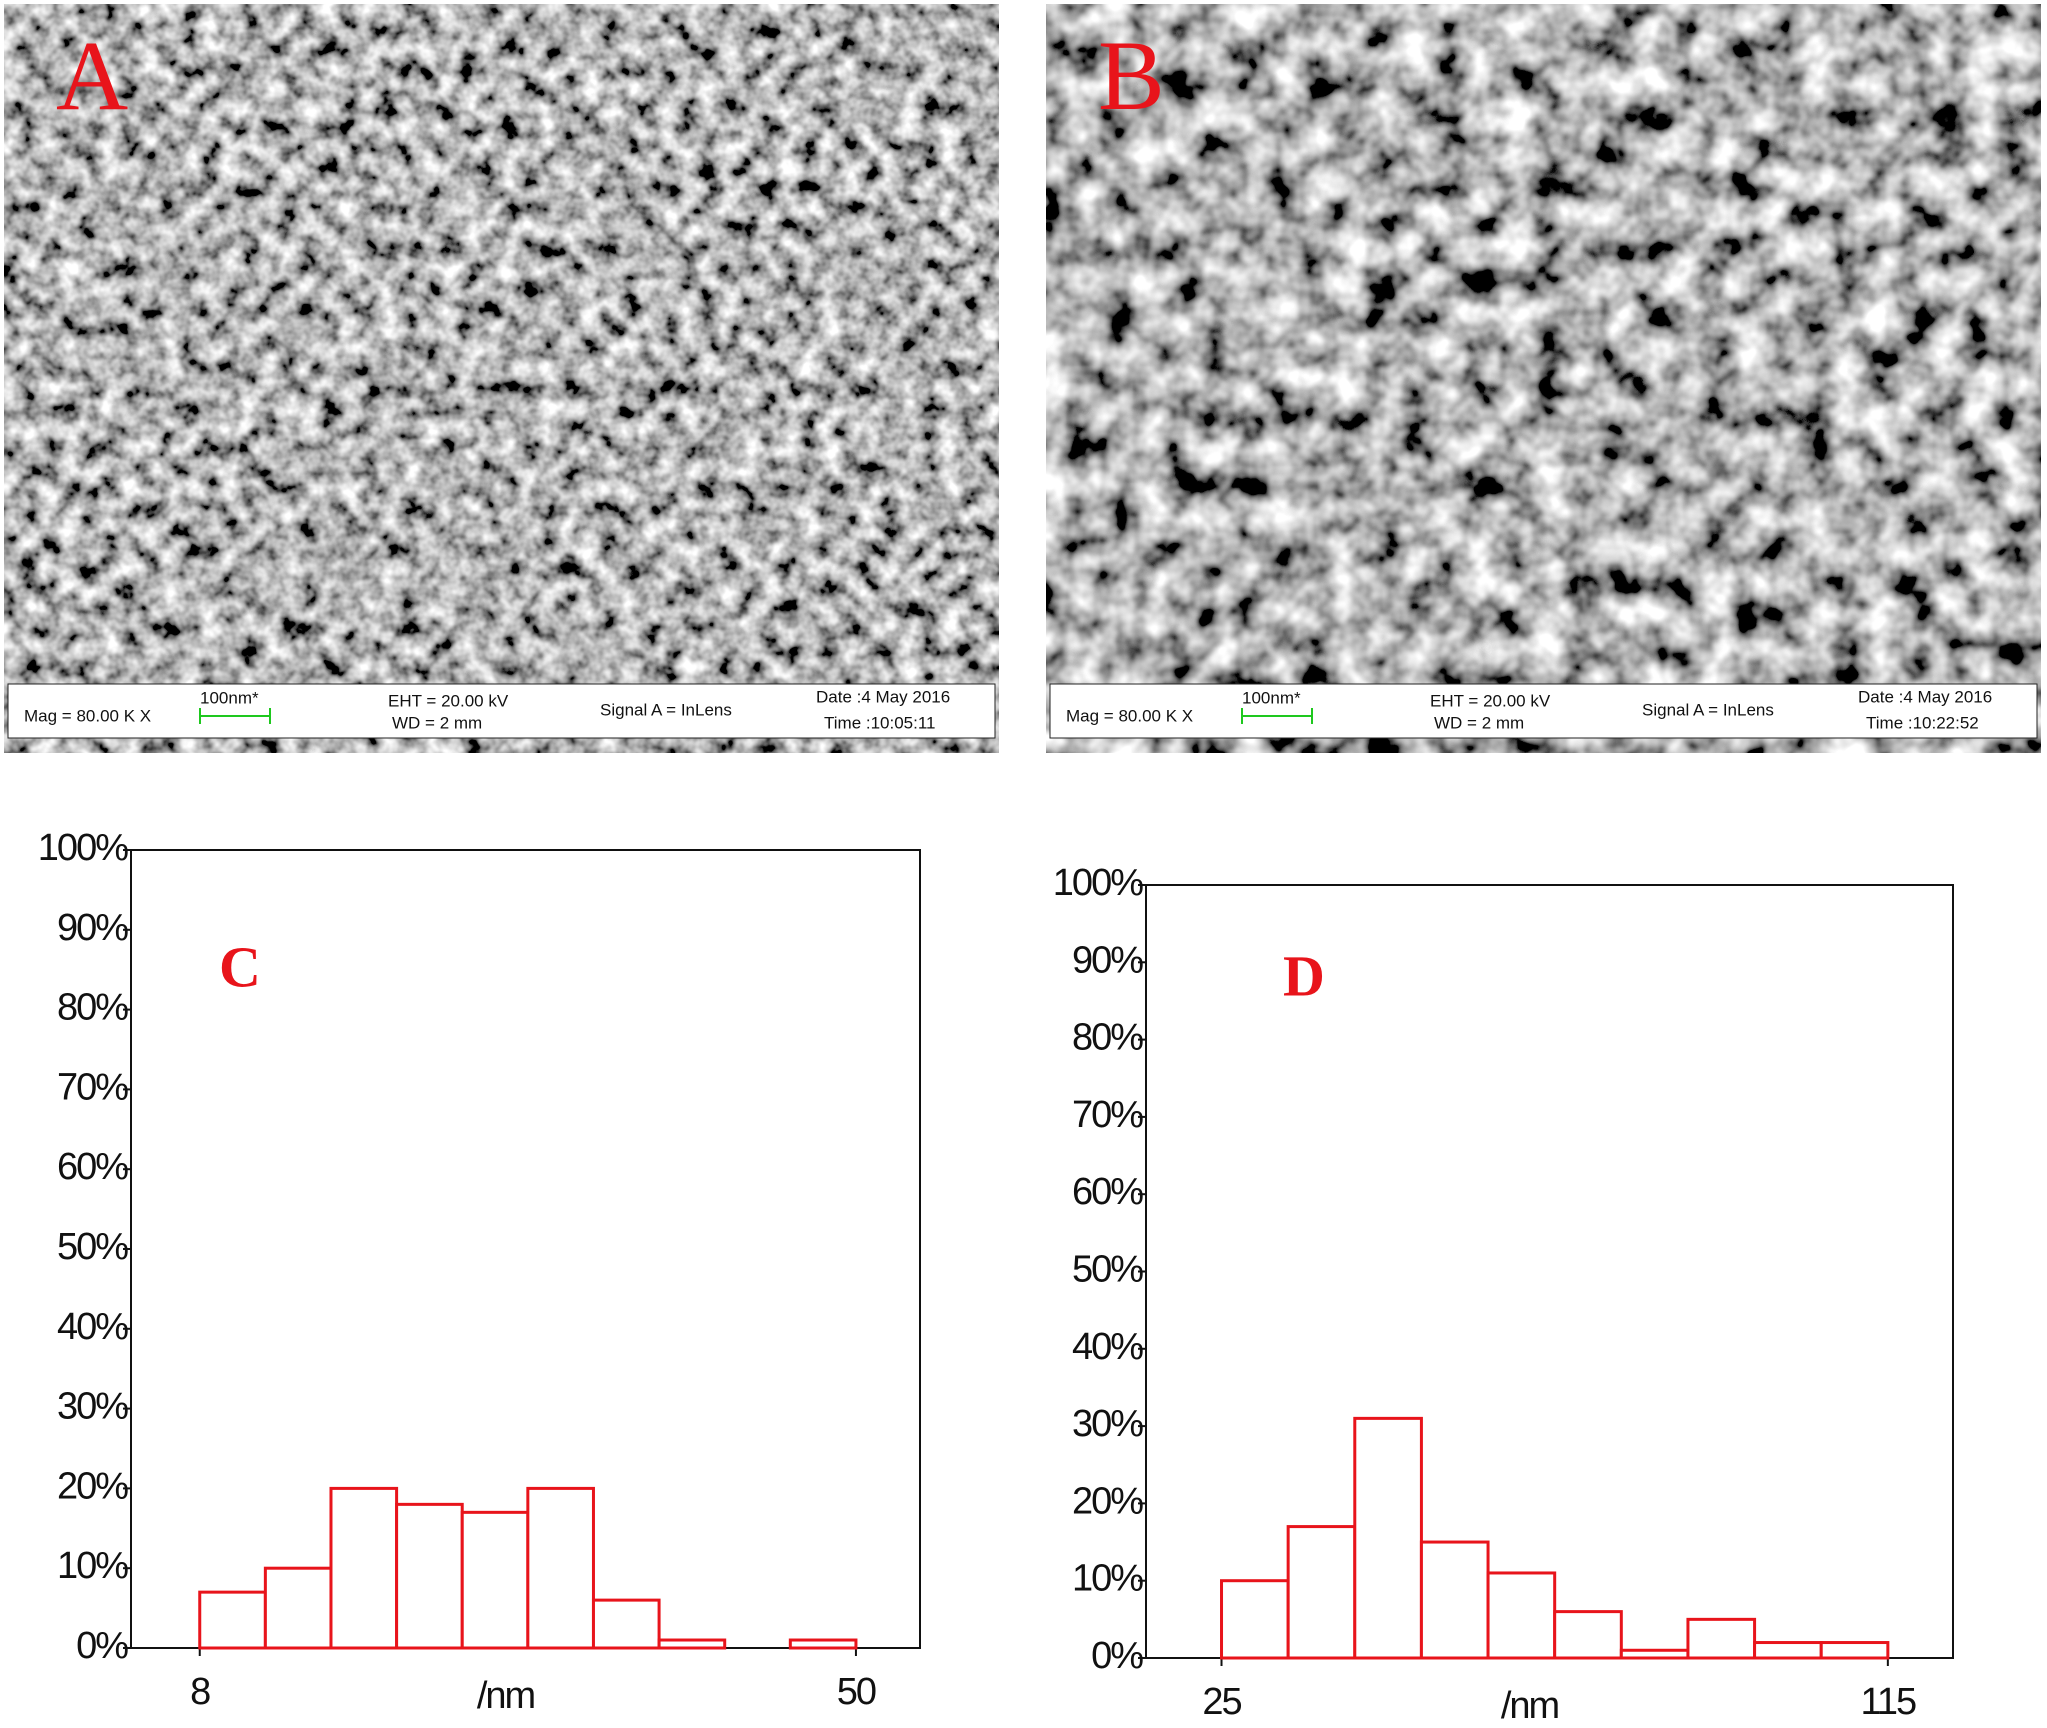 Image resolution: width=2047 pixels, height=1728 pixels. What do you see at coordinates (92, 75) in the screenshot?
I see `panel-label: A` at bounding box center [92, 75].